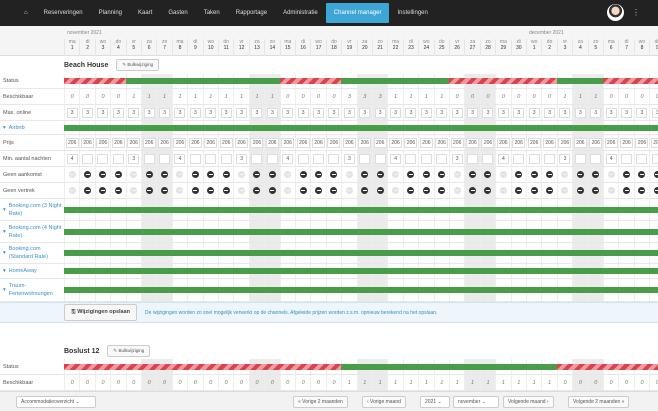  Describe the element at coordinates (357, 13) in the screenshot. I see `nav-item: Channel manager` at that location.